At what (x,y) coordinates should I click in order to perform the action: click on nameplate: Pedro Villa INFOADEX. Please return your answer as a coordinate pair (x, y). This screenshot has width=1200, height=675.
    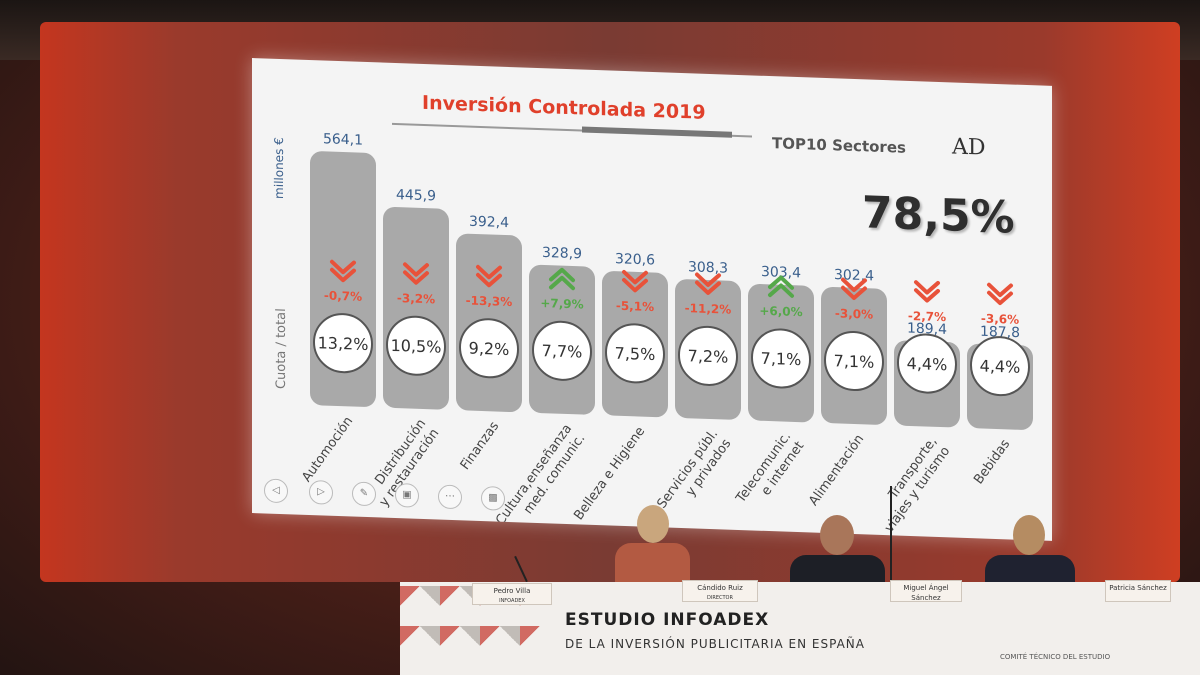
    Looking at the image, I should click on (512, 594).